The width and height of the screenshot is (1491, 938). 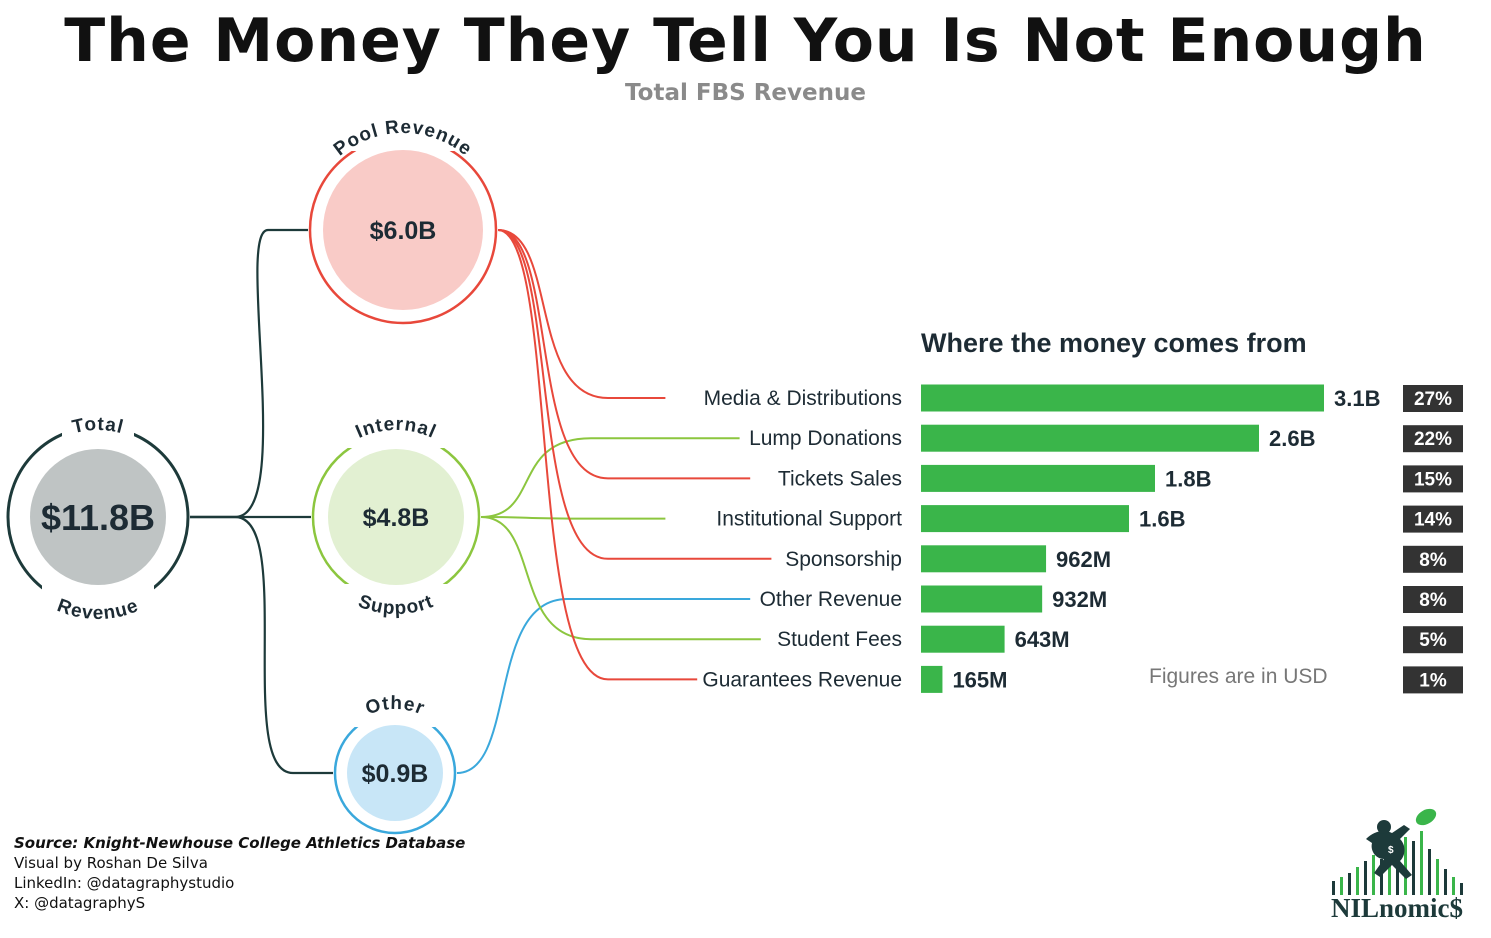 I want to click on bar-category-label: Lump Donations, so click(x=825, y=438).